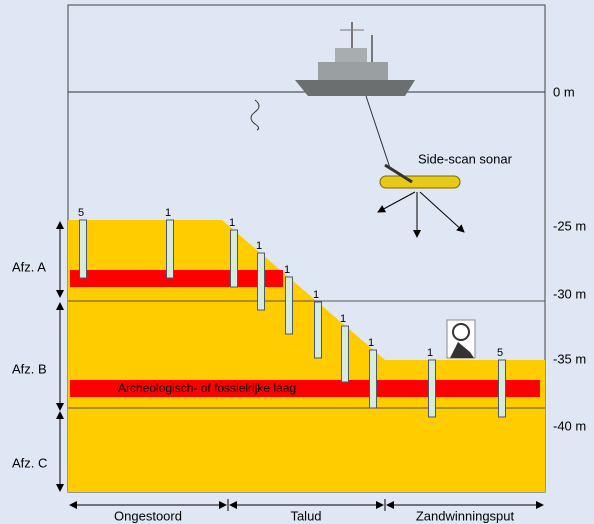 This screenshot has width=594, height=524. I want to click on dredge-icon, so click(461, 339).